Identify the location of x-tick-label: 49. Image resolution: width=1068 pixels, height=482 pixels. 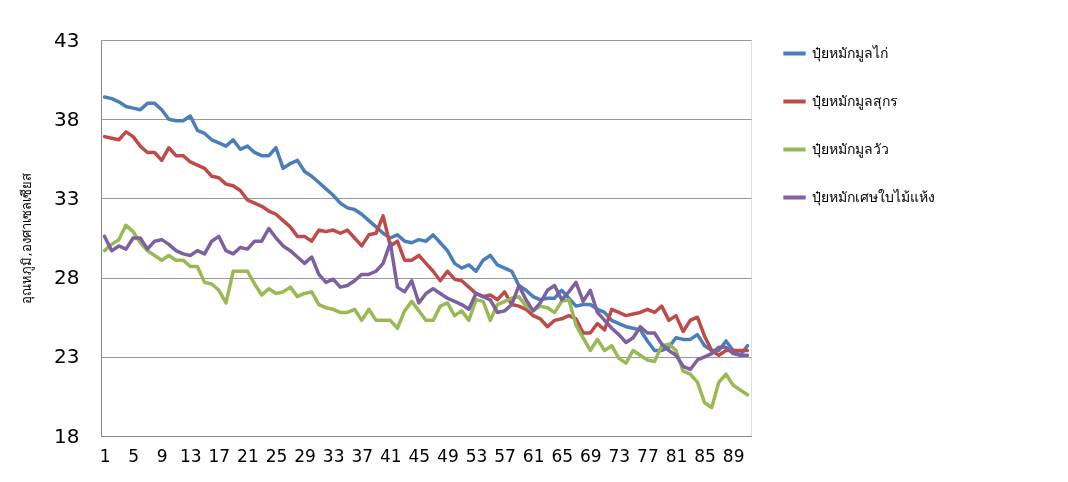
(448, 455).